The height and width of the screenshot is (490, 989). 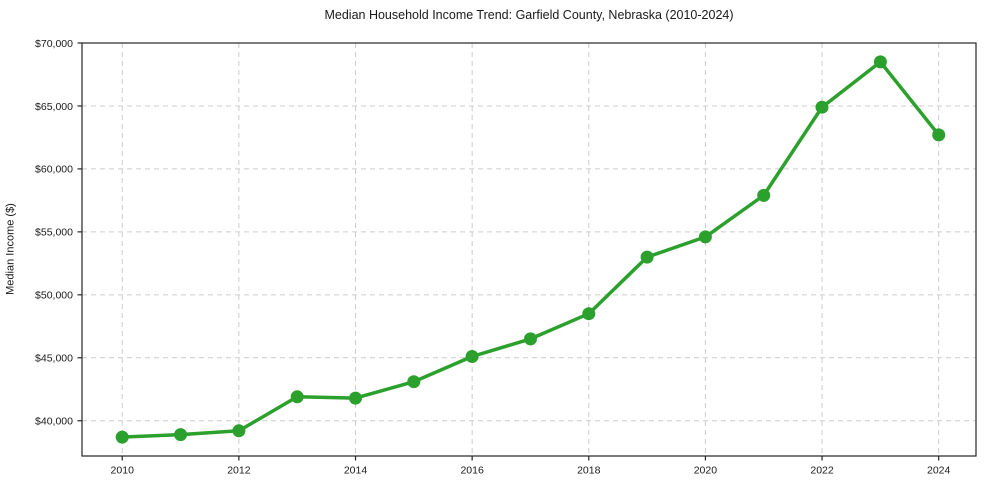 What do you see at coordinates (54, 107) in the screenshot?
I see `y-tick-label: $65,000` at bounding box center [54, 107].